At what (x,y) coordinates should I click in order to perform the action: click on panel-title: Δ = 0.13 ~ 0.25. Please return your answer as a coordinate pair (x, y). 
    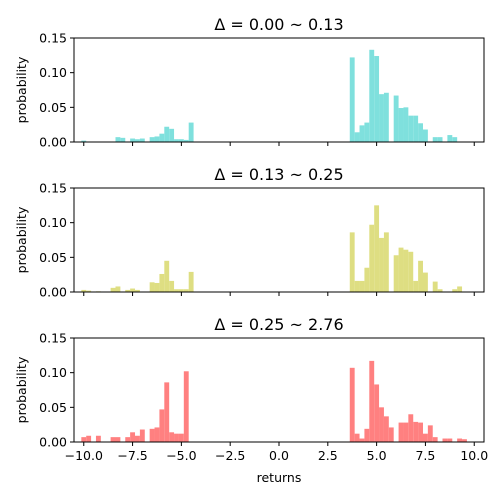
    Looking at the image, I should click on (278, 174).